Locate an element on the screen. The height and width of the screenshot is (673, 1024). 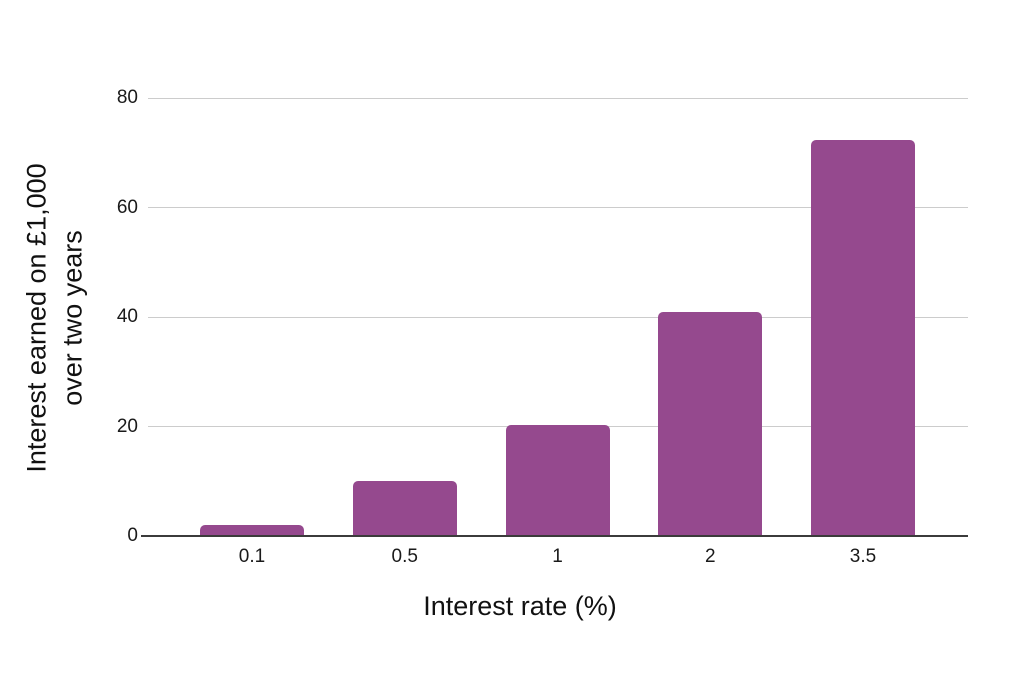
x-tick-label: 0.5 is located at coordinates (404, 556).